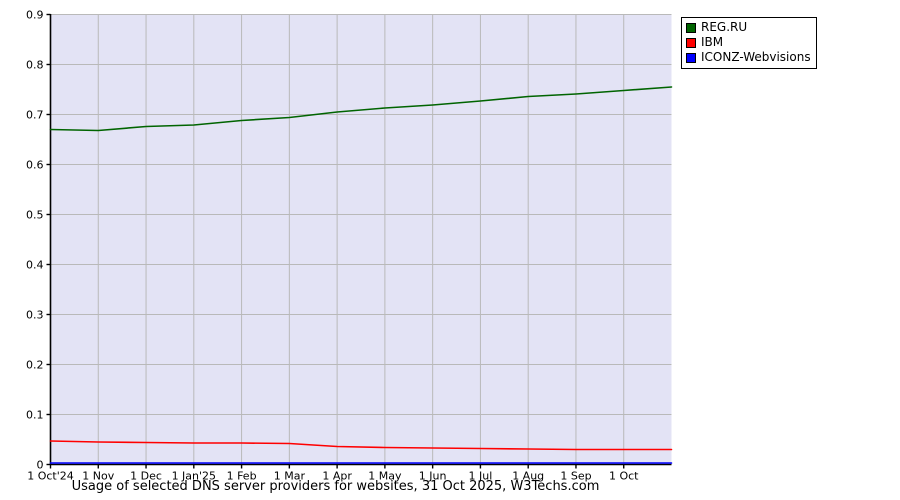 The width and height of the screenshot is (900, 500). What do you see at coordinates (385, 476) in the screenshot?
I see `x-tick-label: 1 May` at bounding box center [385, 476].